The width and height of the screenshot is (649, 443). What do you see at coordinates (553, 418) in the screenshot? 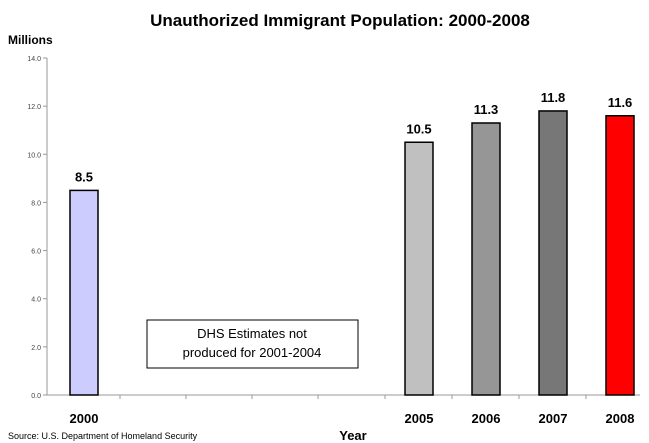
I see `x-tick-label-2007: 2007` at bounding box center [553, 418].